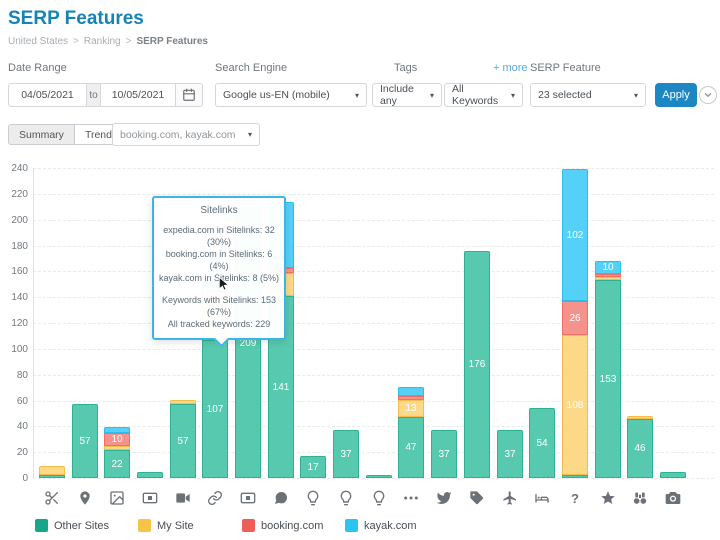  Describe the element at coordinates (41, 134) in the screenshot. I see `tab-summary: Summary` at that location.